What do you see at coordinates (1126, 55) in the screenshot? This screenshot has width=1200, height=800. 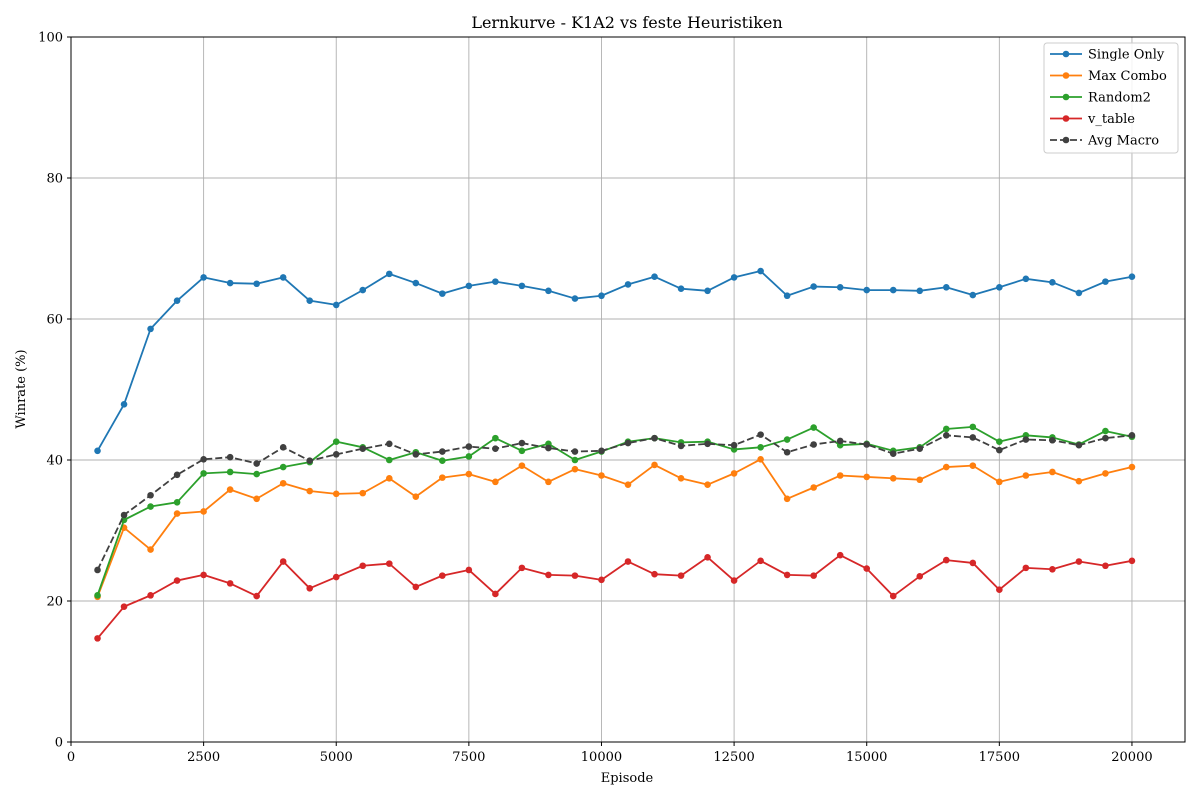 I see `legend-label: Single Only` at bounding box center [1126, 55].